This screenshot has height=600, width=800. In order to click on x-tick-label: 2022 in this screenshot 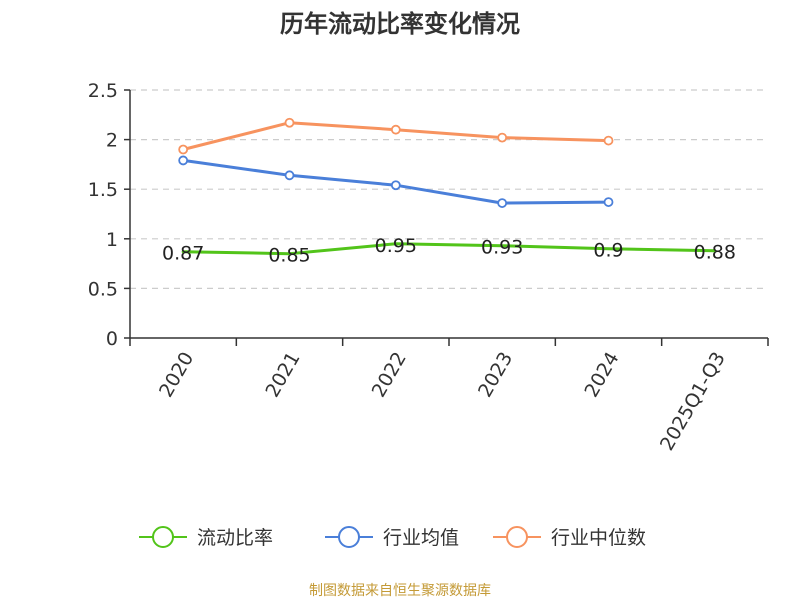, I will do `click(389, 374)`.